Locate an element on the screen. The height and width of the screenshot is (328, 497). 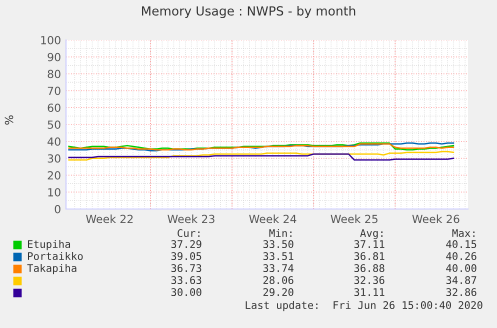
x-tick-label: Week 22 is located at coordinates (109, 219).